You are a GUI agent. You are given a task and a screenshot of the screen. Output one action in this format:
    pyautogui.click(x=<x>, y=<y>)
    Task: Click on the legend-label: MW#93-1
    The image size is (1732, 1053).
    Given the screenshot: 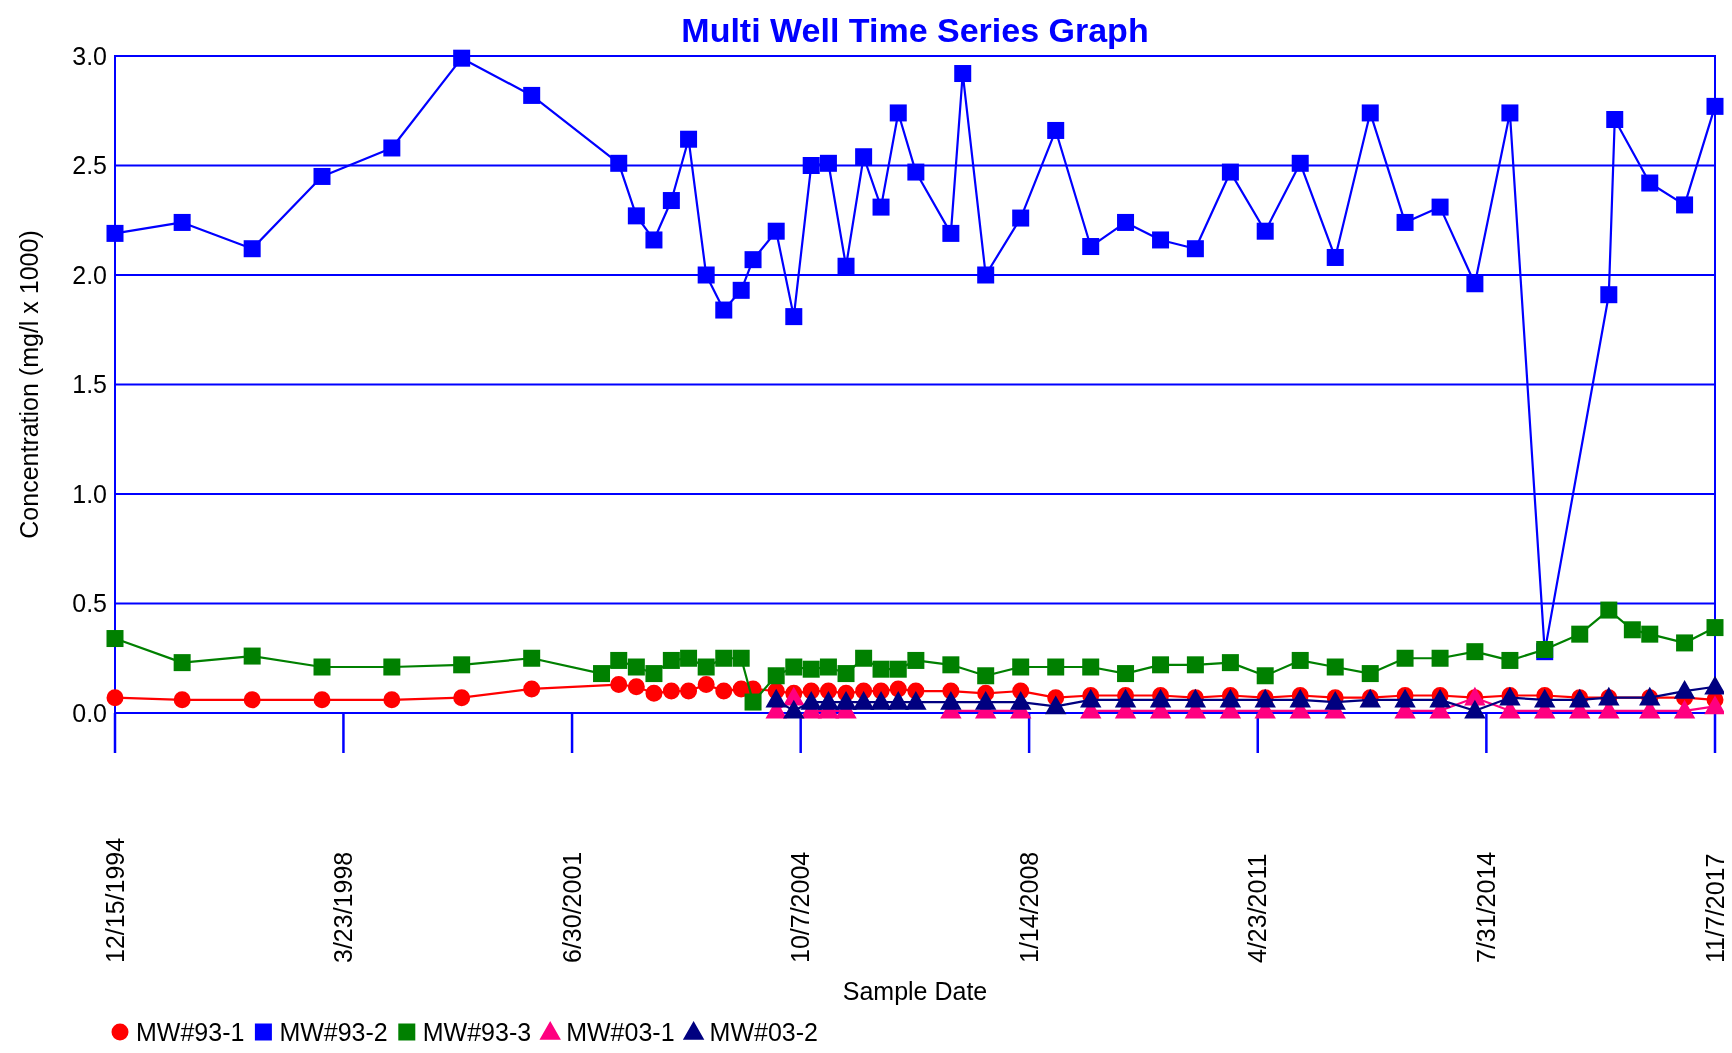 What is the action you would take?
    pyautogui.click(x=190, y=1031)
    